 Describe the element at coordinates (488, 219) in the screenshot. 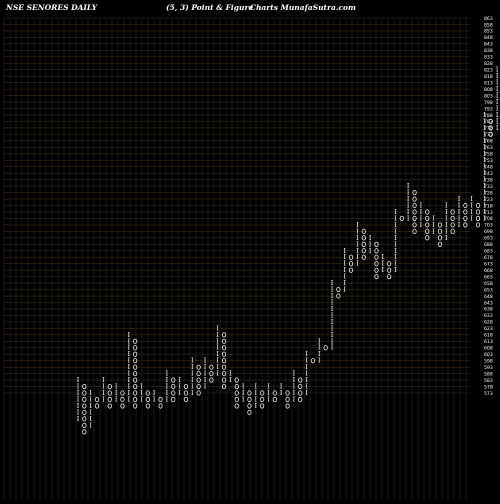

I see `y-tick-label: 708` at that location.